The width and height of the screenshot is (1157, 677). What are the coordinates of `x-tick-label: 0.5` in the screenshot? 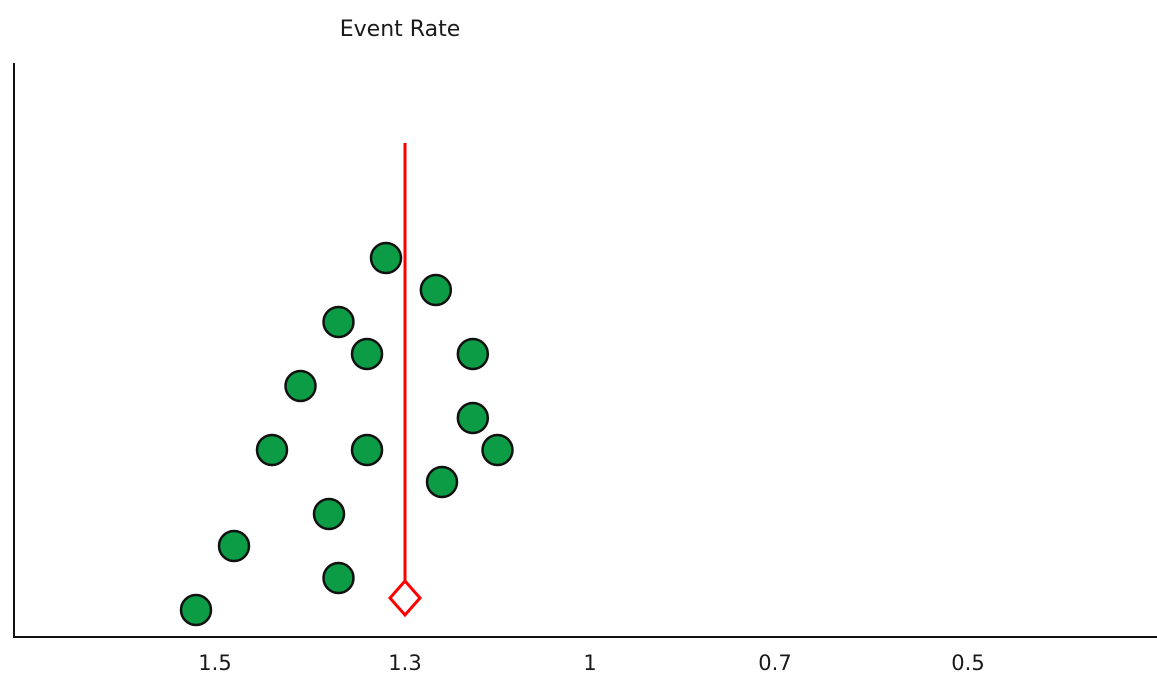 It's located at (967, 663).